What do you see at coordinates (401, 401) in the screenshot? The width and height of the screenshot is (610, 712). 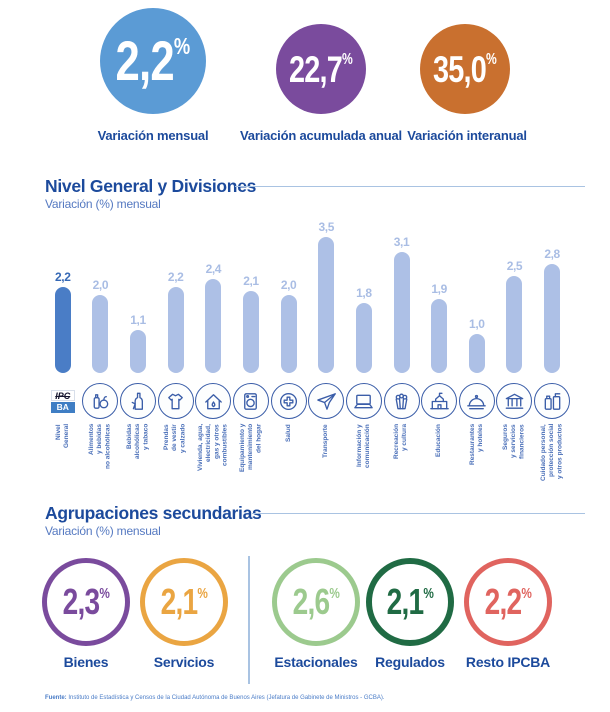 I see `recreation-icon` at bounding box center [401, 401].